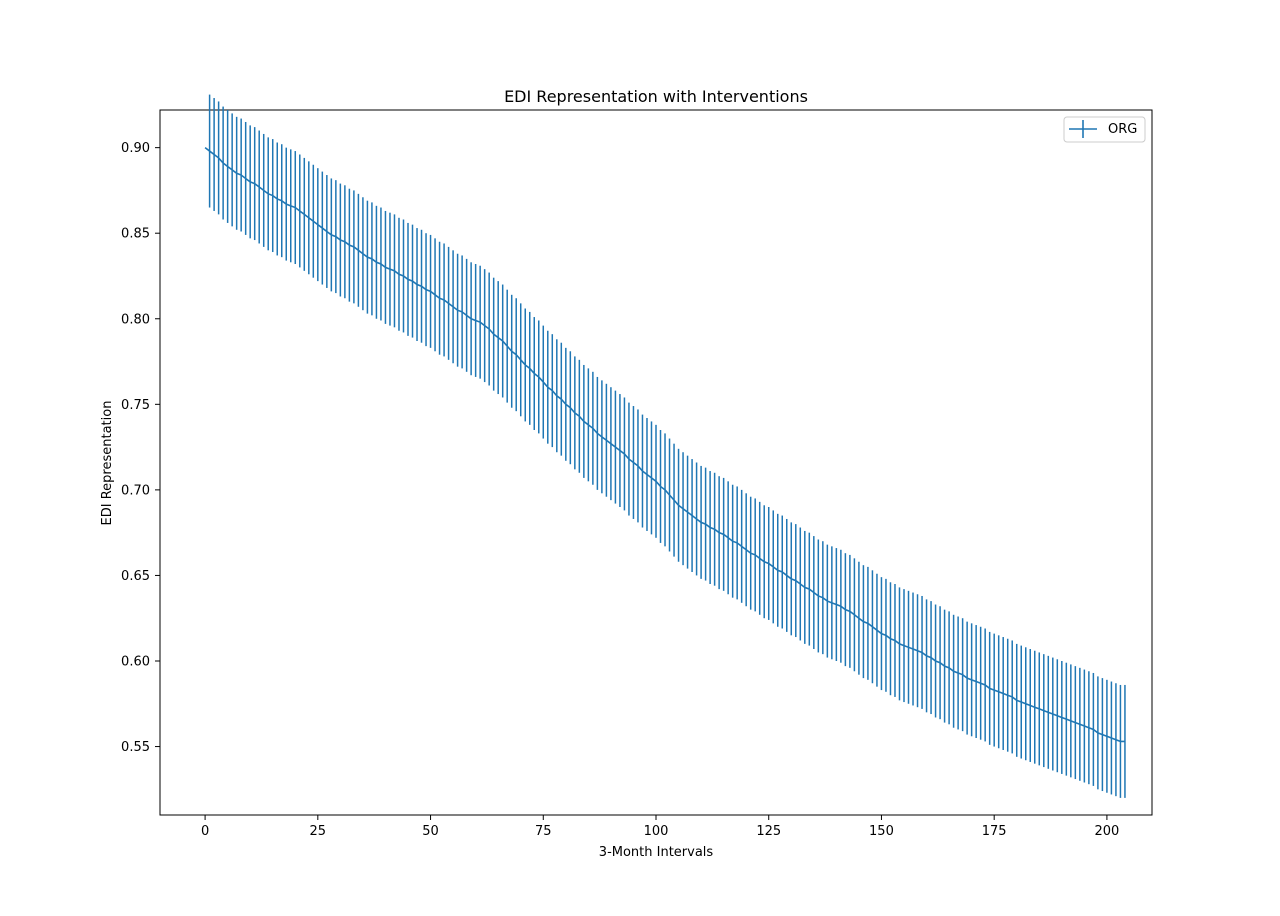 This screenshot has height=916, width=1280. Describe the element at coordinates (140, 448) in the screenshot. I see `y-axis: 0.55 0.60 0.65 0.70 0.75 0.80 0.85 0.90` at that location.